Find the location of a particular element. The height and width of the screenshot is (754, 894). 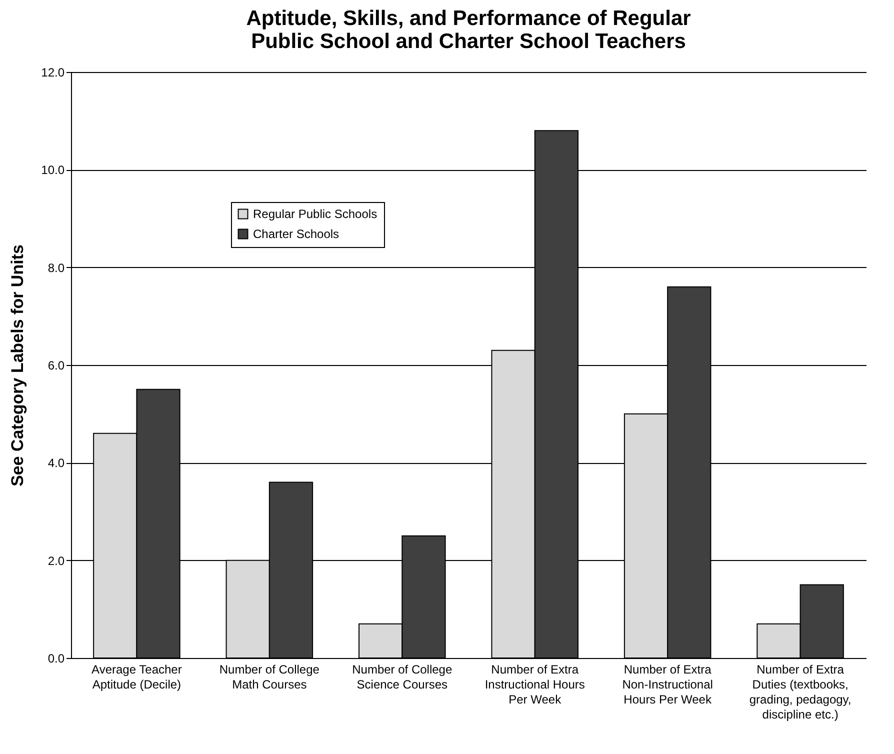

y-tick-label: 12.0 is located at coordinates (53, 73).